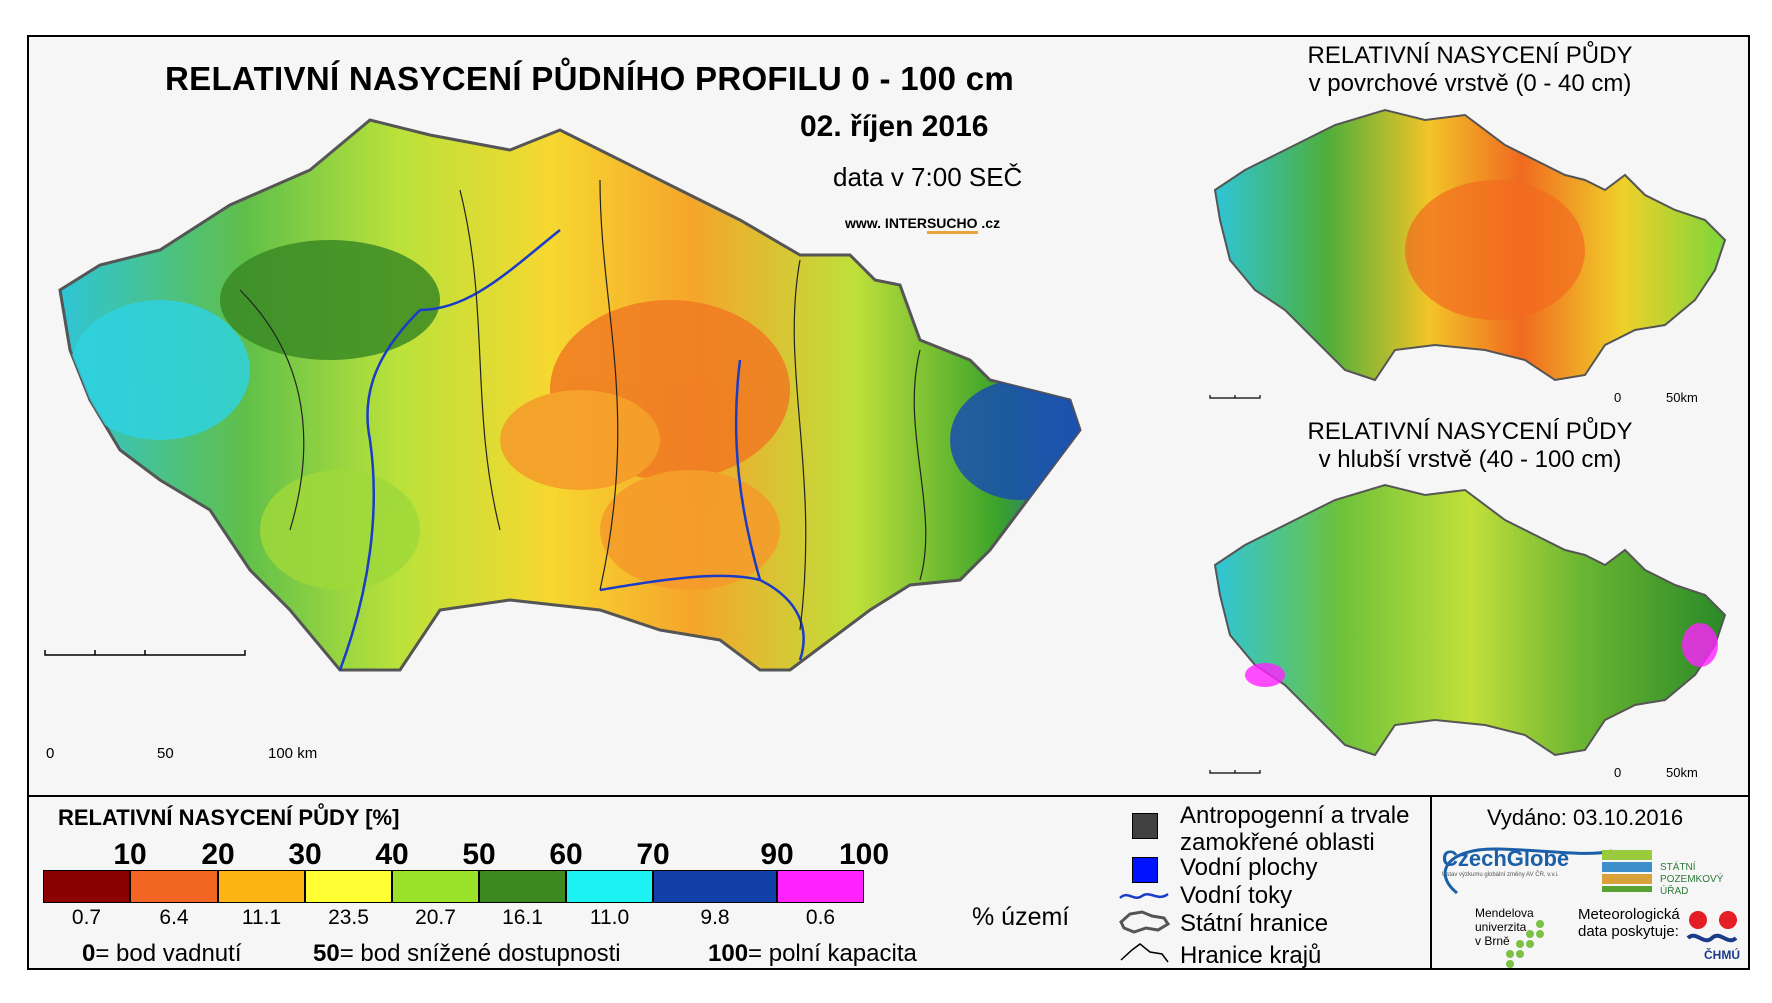  What do you see at coordinates (1236, 895) in the screenshot?
I see `legend-rivers: Vodní toky` at bounding box center [1236, 895].